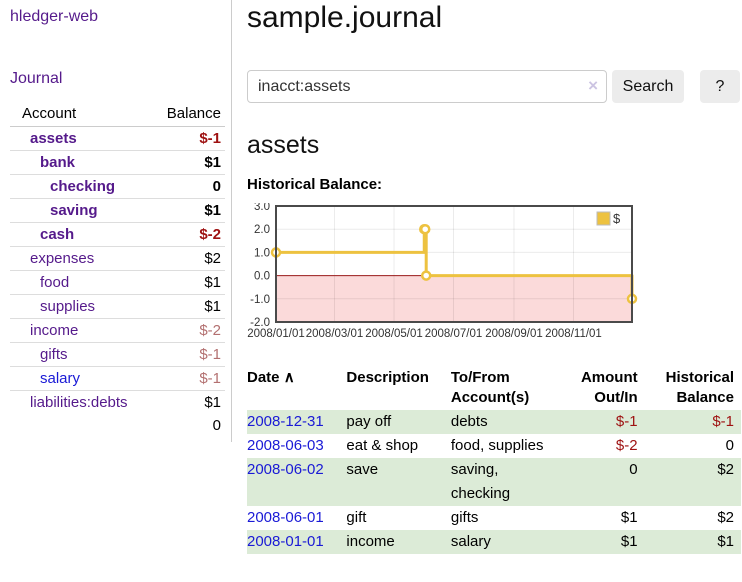 This screenshot has width=742, height=582. What do you see at coordinates (117, 306) in the screenshot?
I see `account-row: supplies $1` at bounding box center [117, 306].